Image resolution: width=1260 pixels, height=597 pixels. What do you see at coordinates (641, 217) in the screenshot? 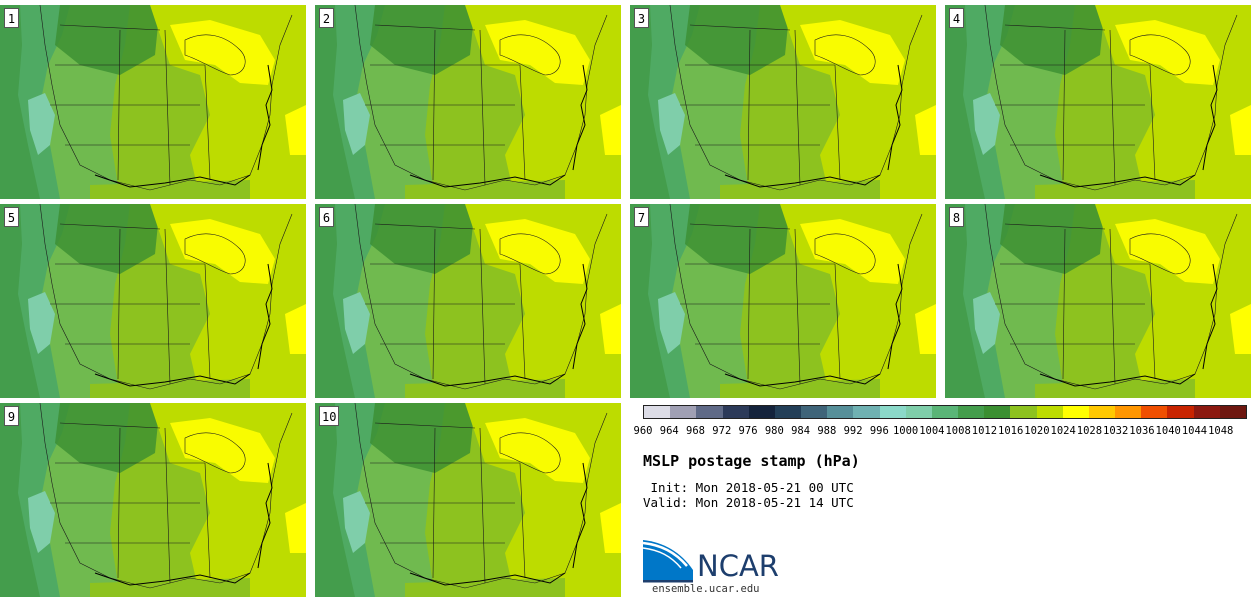
I see `ensemble-member-number: 7` at bounding box center [641, 217].